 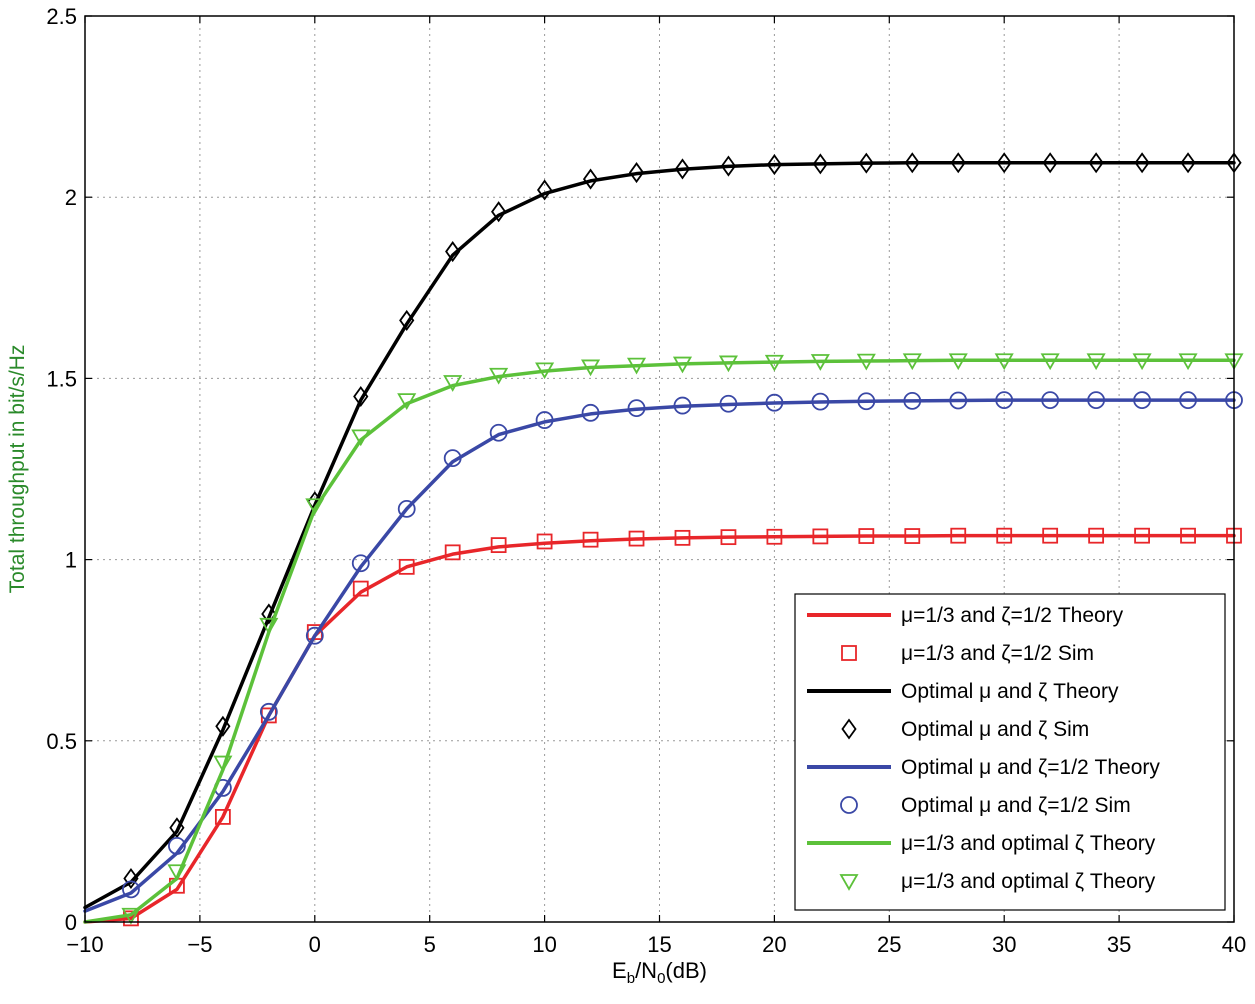 What do you see at coordinates (544, 944) in the screenshot?
I see `x-tick-label: 10` at bounding box center [544, 944].